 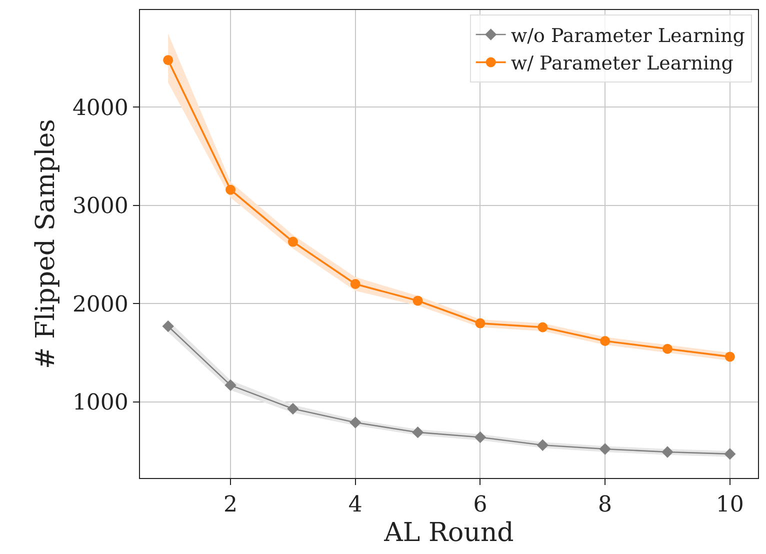 I want to click on x-tick-label: 8, so click(x=605, y=505).